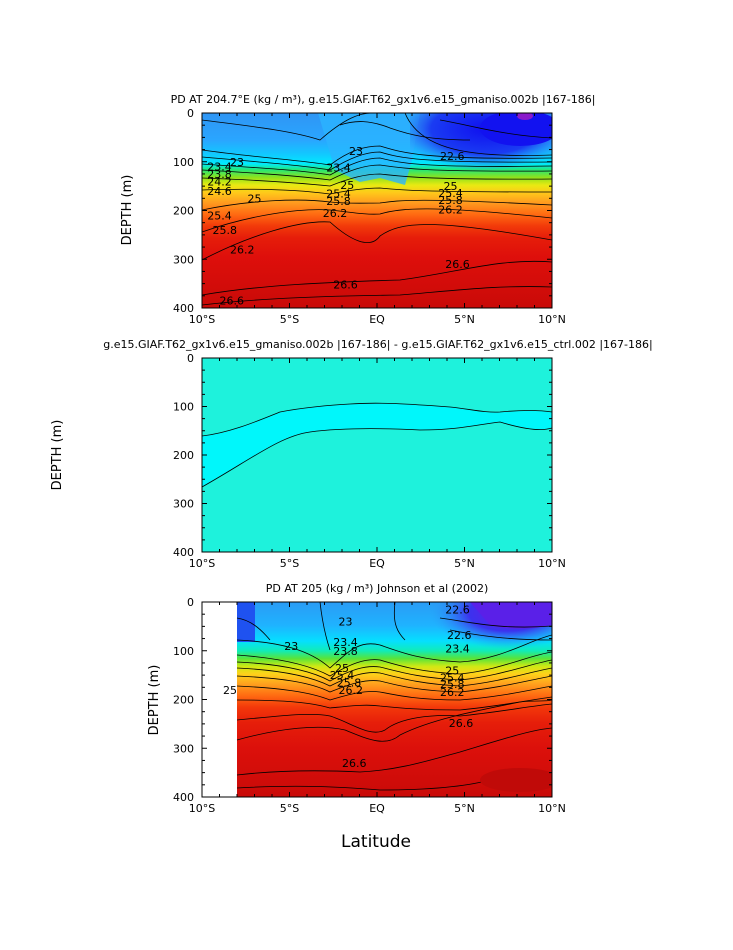  I want to click on panel-2-yticks: 0 100 200 300 400, so click(362, 455).